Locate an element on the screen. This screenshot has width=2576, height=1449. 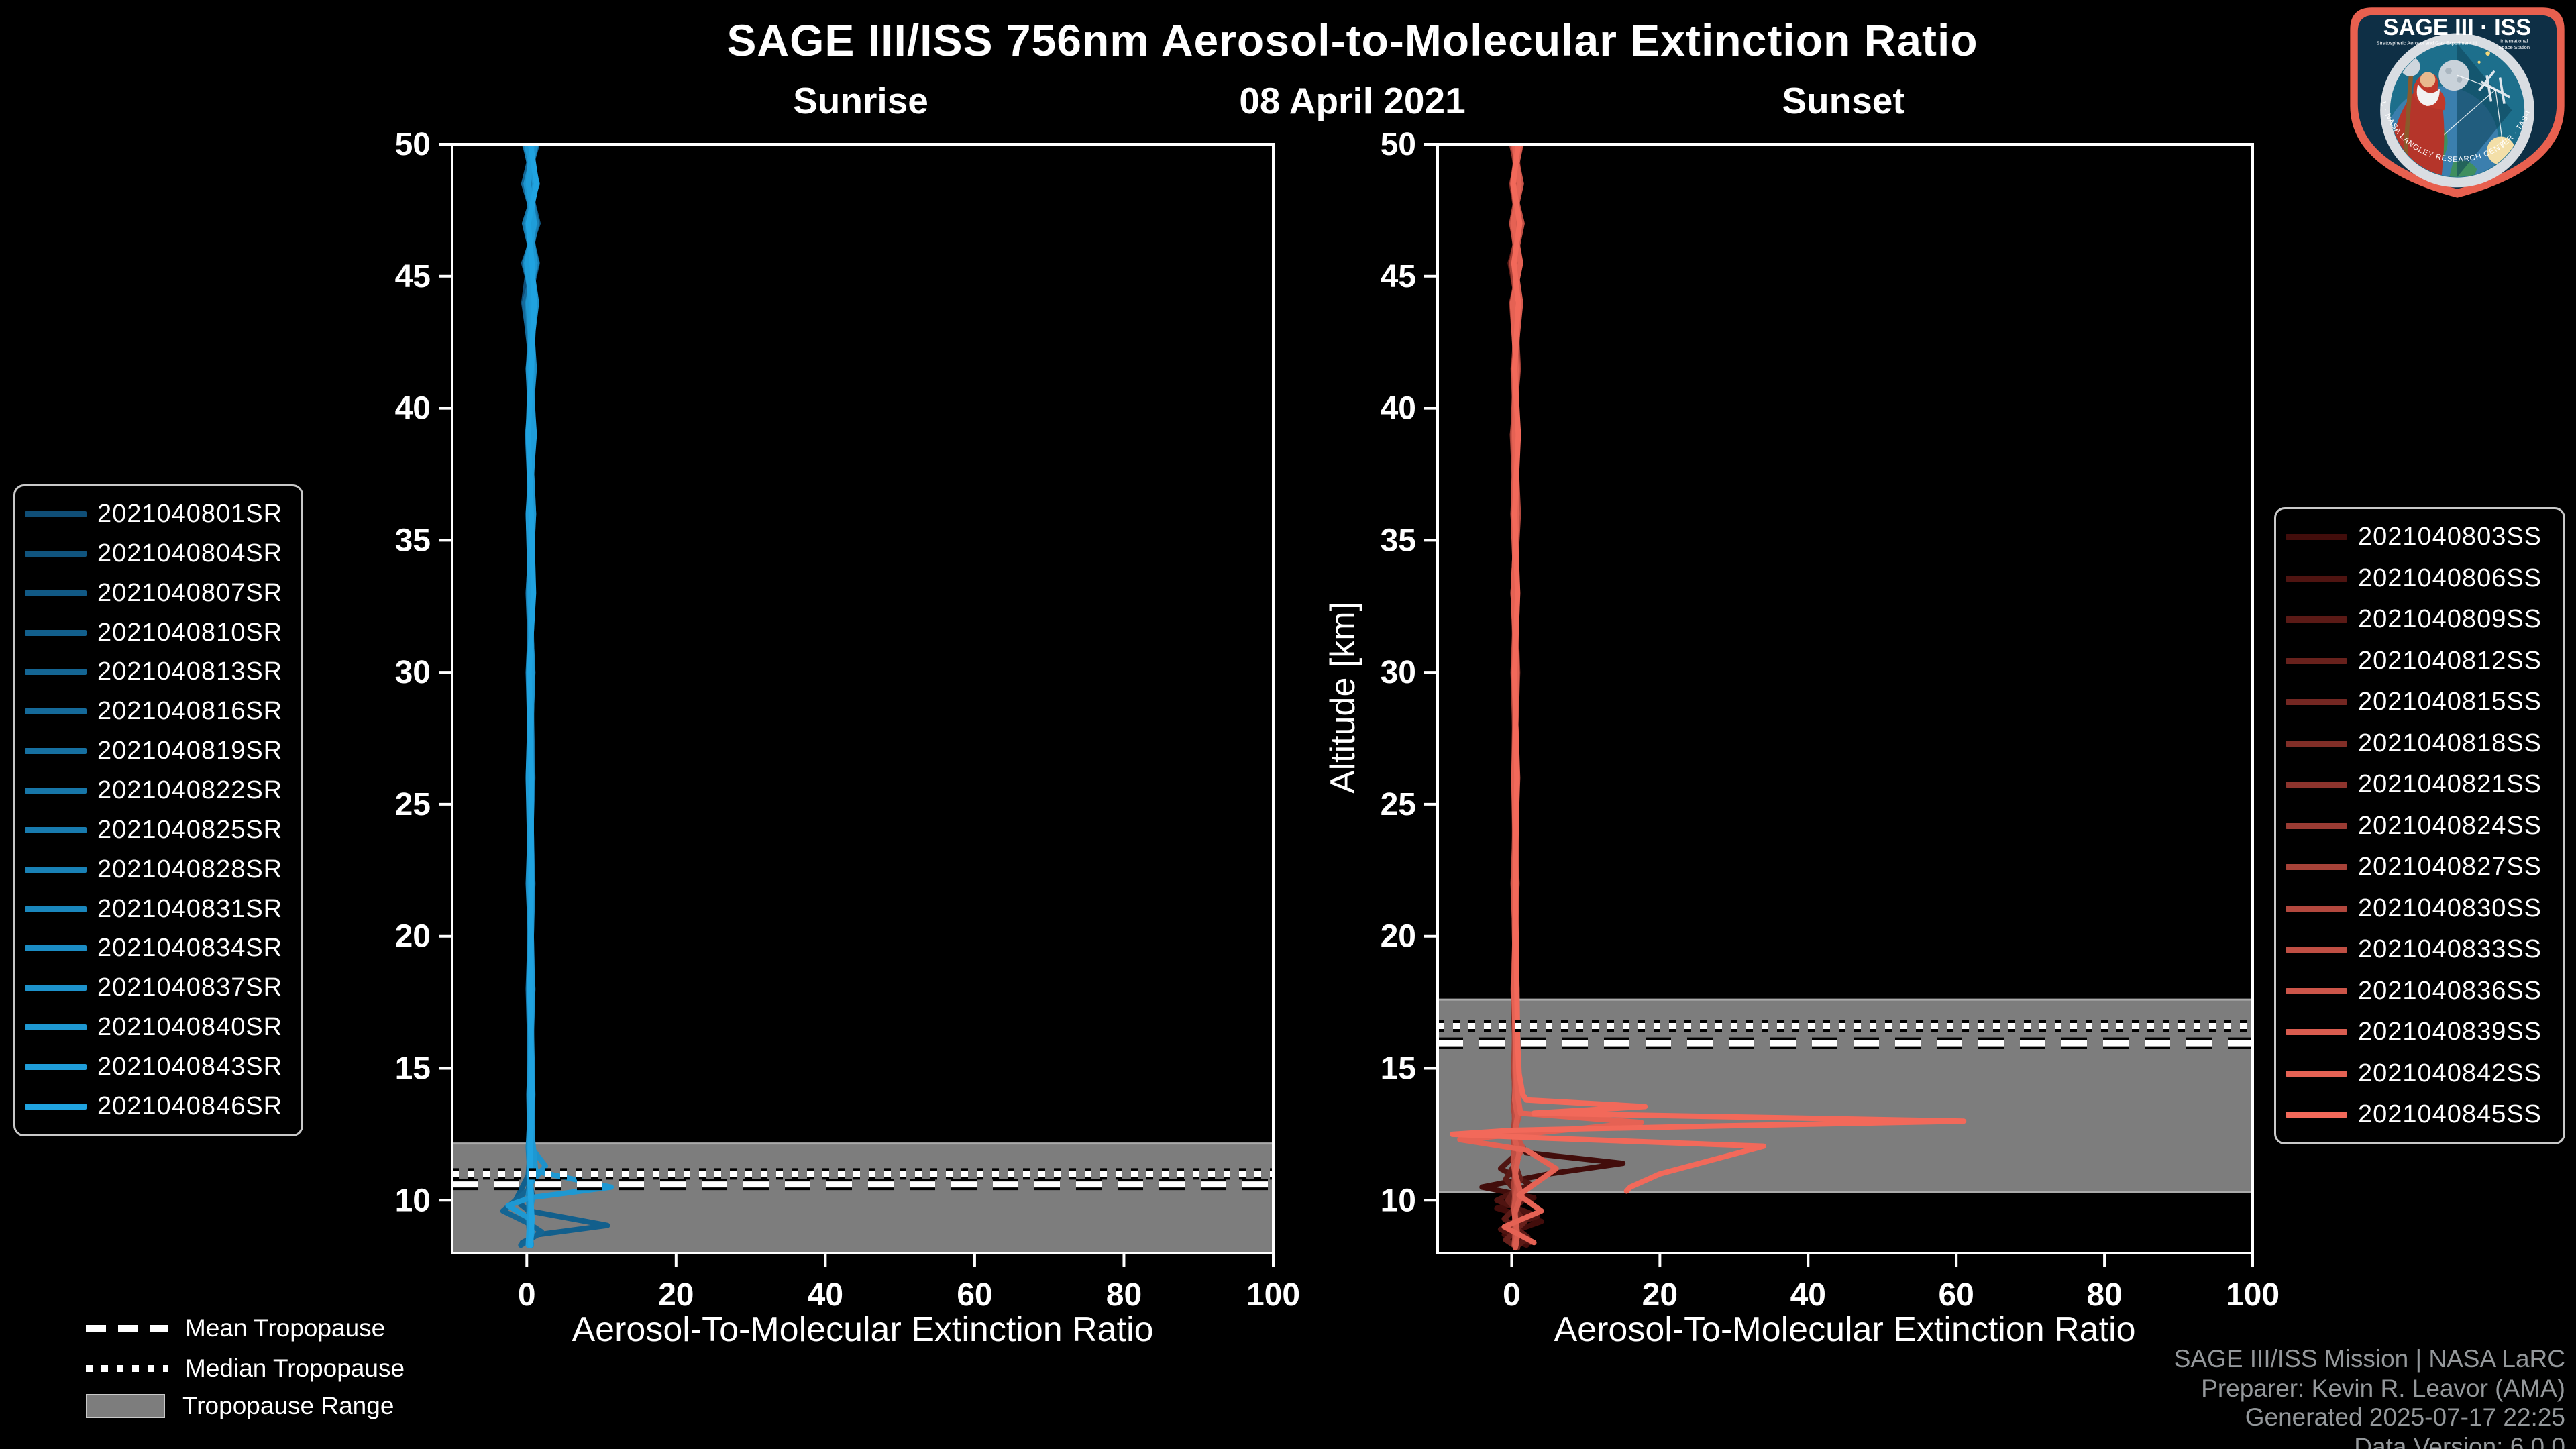
legend-item: 2021040816SR is located at coordinates (158, 711).